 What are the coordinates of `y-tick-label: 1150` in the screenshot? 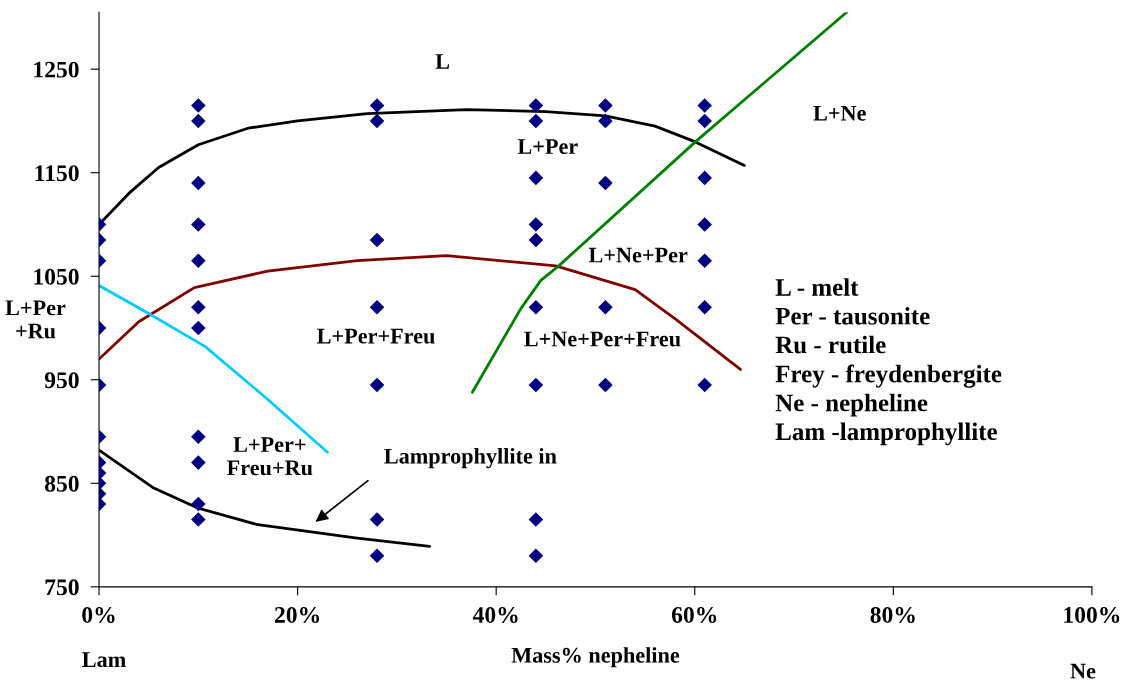 It's located at (57, 173).